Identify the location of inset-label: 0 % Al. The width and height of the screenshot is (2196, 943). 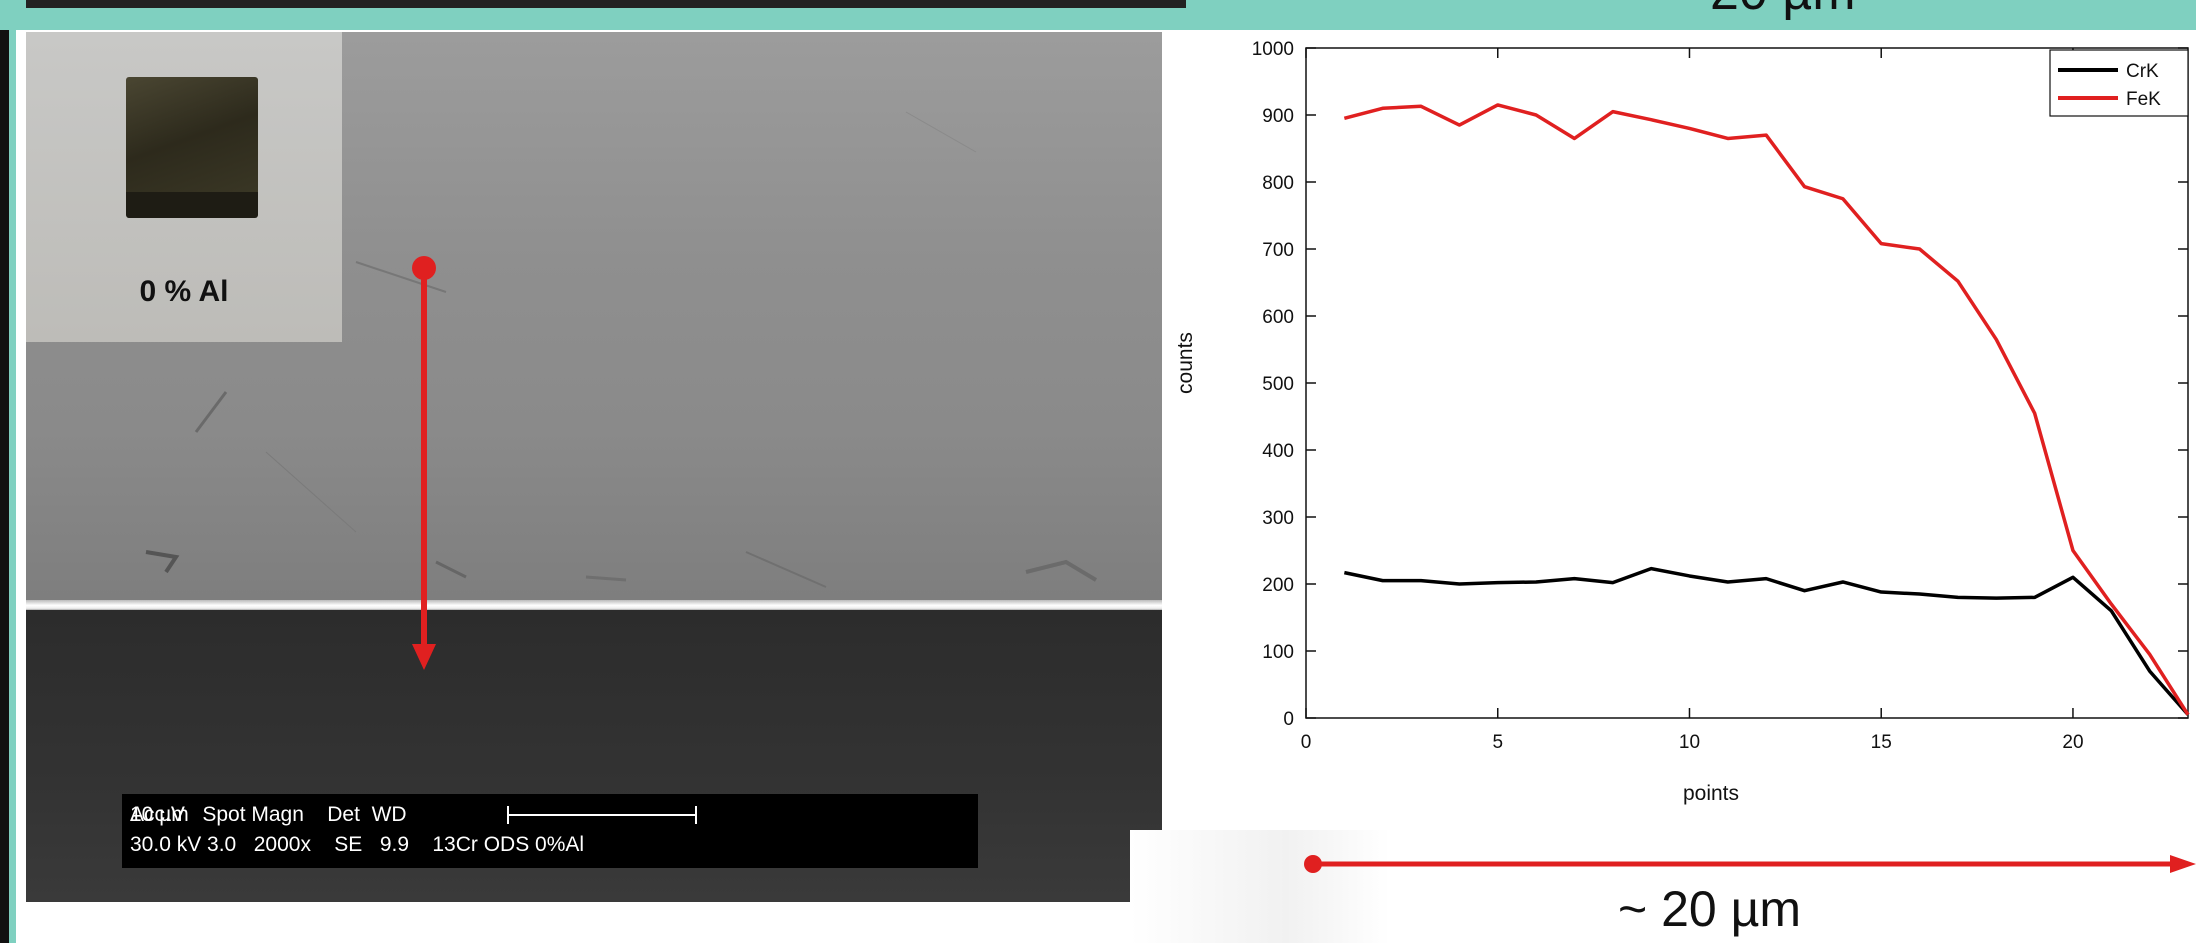
(184, 291).